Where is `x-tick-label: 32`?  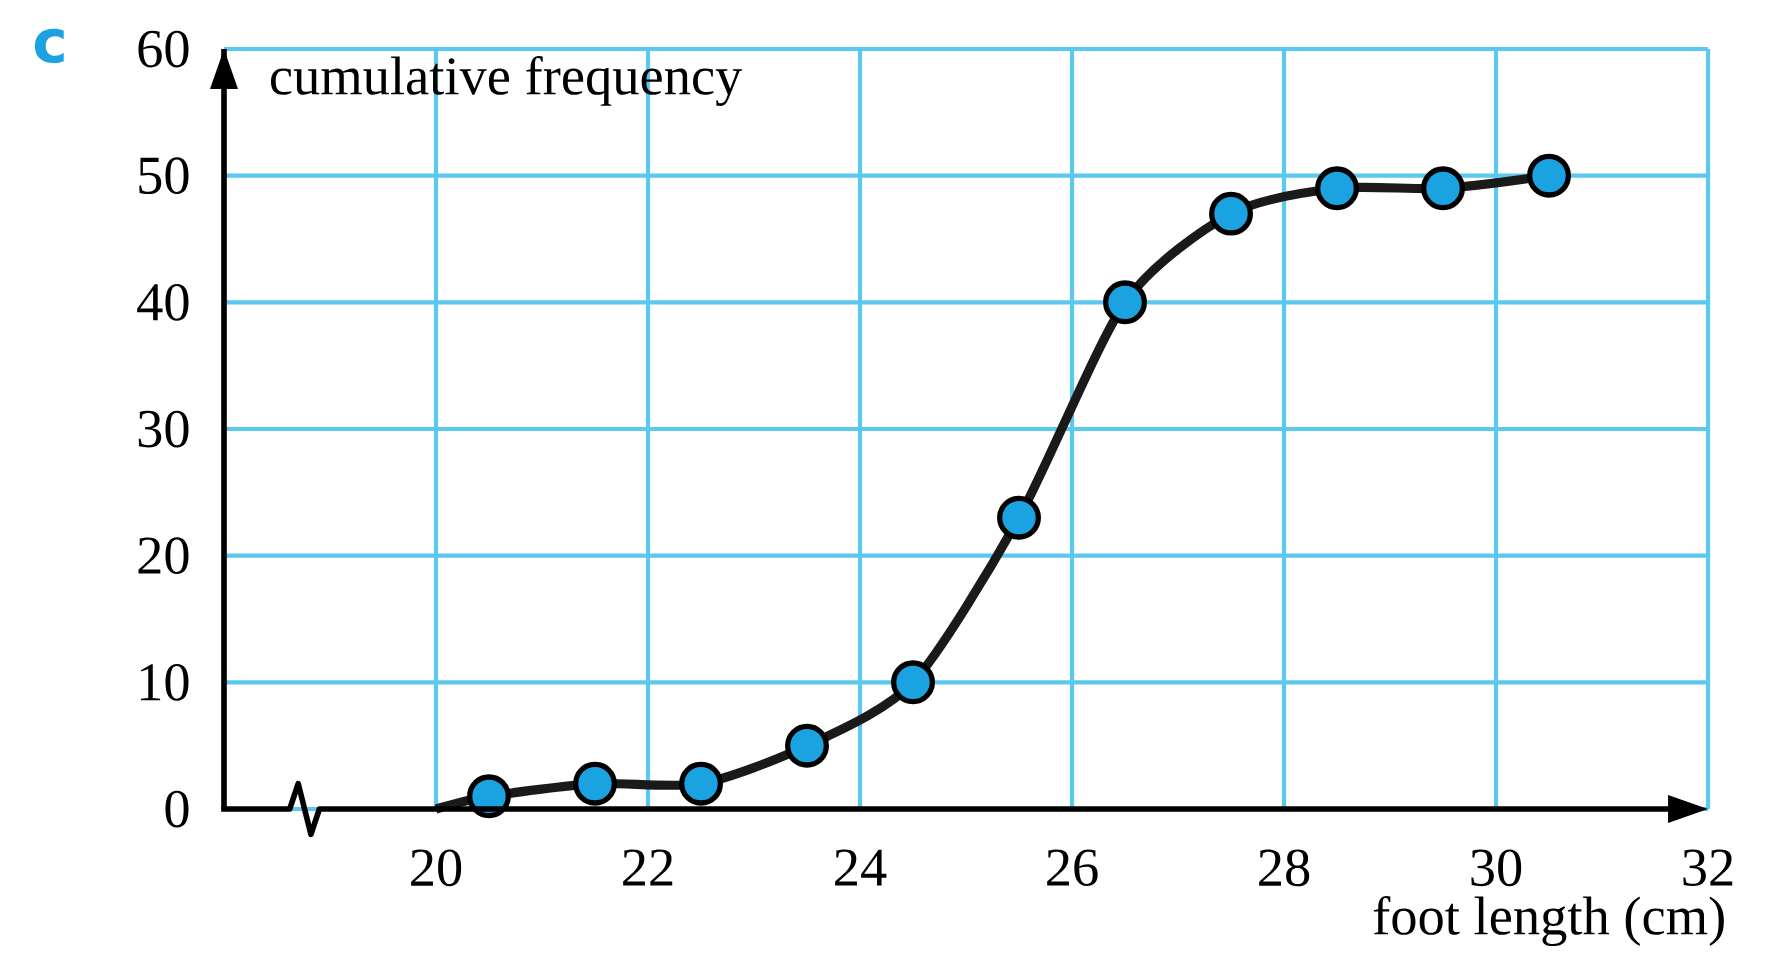
x-tick-label: 32 is located at coordinates (1708, 868).